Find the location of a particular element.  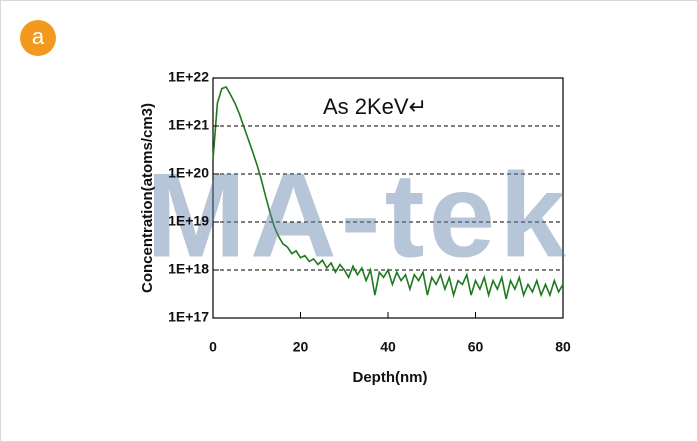

y-tick-label: 1E+21 is located at coordinates (188, 125).